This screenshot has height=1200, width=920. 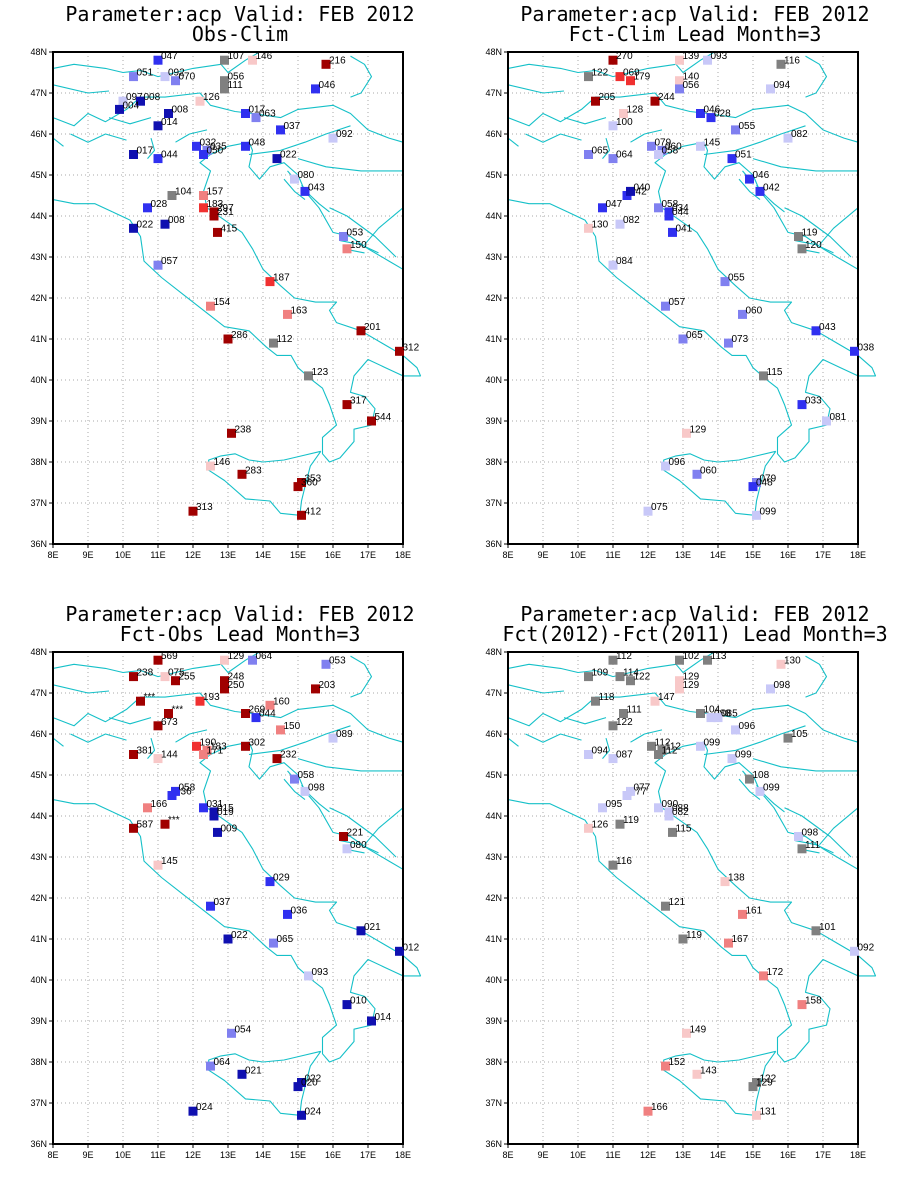 I want to click on station-value-label: 143, so click(x=708, y=1070).